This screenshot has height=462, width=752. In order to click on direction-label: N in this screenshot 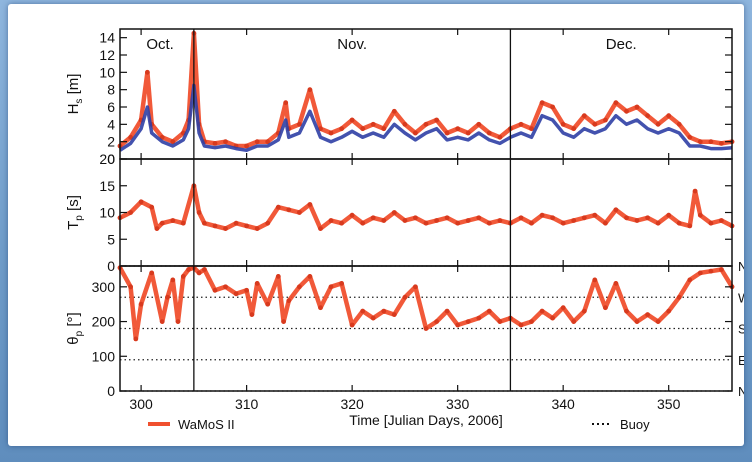, I will do `click(741, 266)`.